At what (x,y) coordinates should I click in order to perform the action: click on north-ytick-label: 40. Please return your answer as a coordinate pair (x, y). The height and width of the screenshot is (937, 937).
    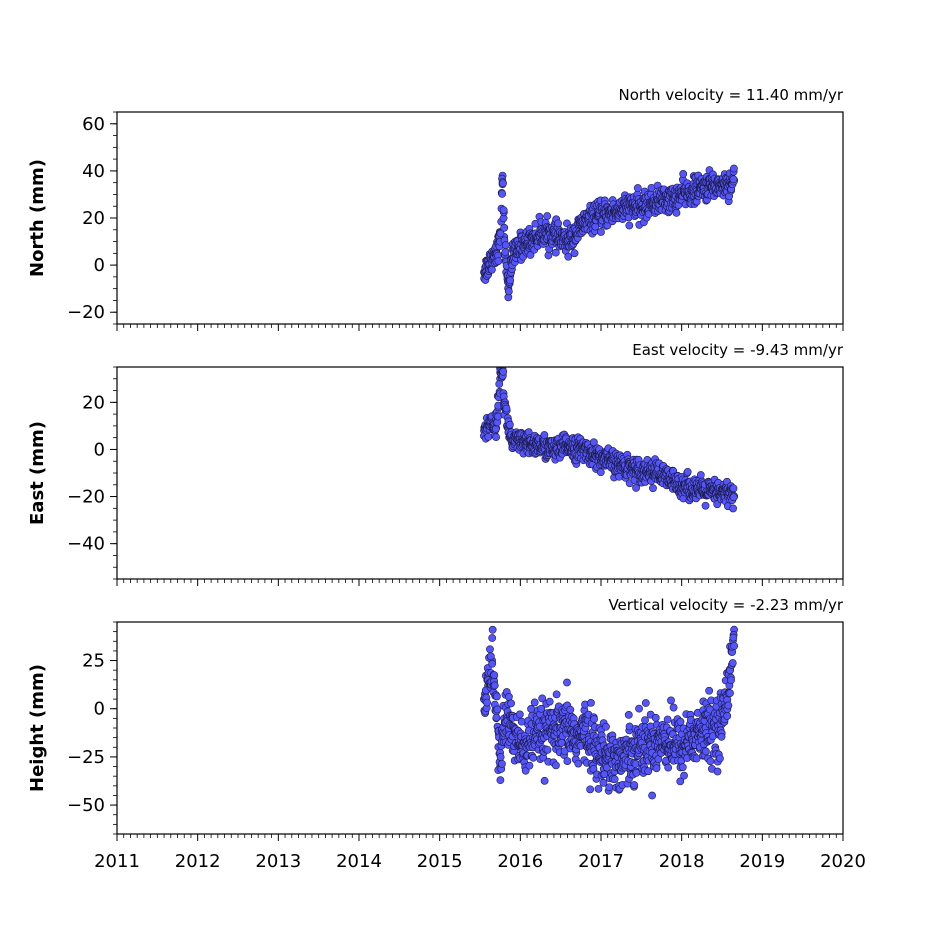
    Looking at the image, I should click on (93, 171).